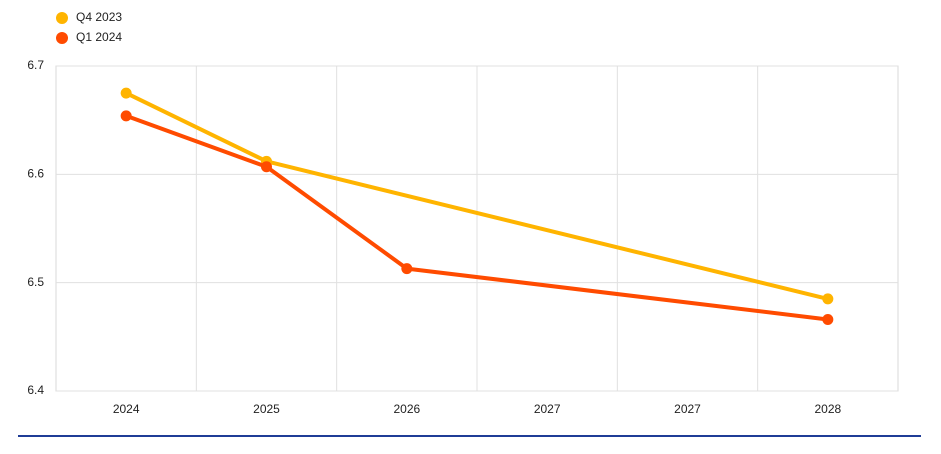  What do you see at coordinates (827, 409) in the screenshot?
I see `x-tick-label: 2028` at bounding box center [827, 409].